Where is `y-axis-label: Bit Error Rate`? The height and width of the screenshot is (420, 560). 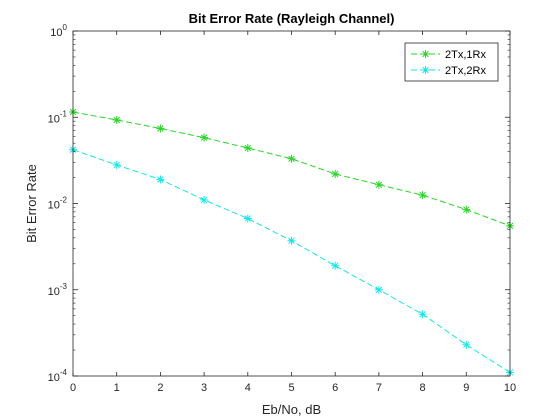
y-axis-label: Bit Error Rate is located at coordinates (31, 203).